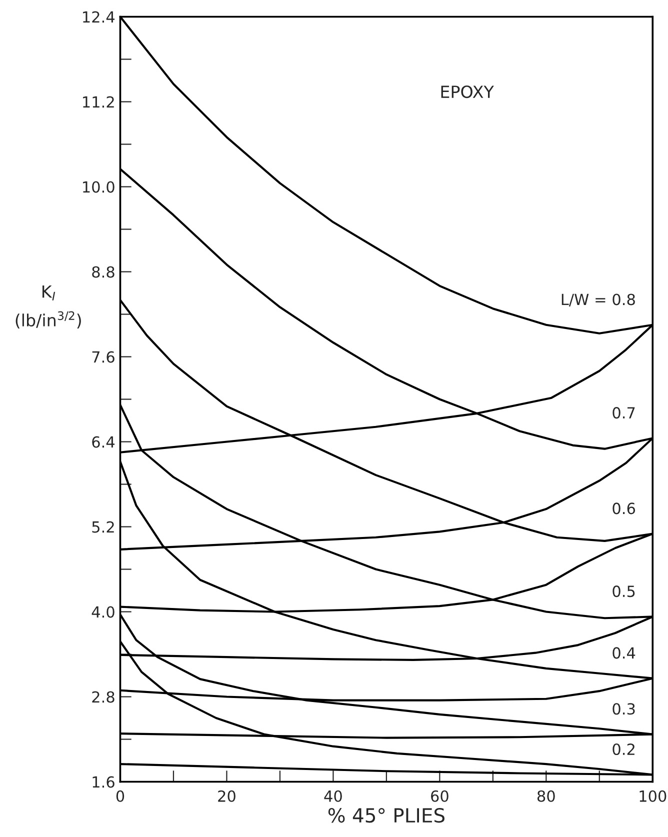 The width and height of the screenshot is (668, 837). Describe the element at coordinates (623, 592) in the screenshot. I see `series-label: 0.5` at that location.